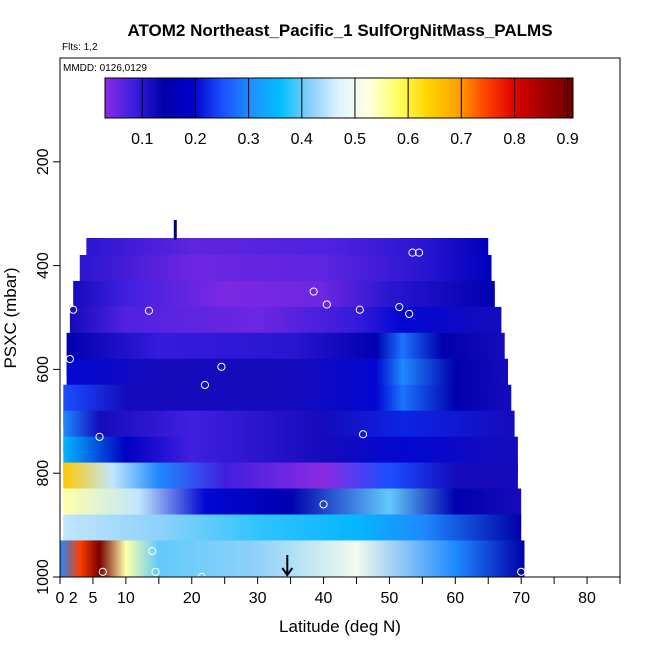  I want to click on x-axis-label: Latitude (deg N), so click(340, 626).